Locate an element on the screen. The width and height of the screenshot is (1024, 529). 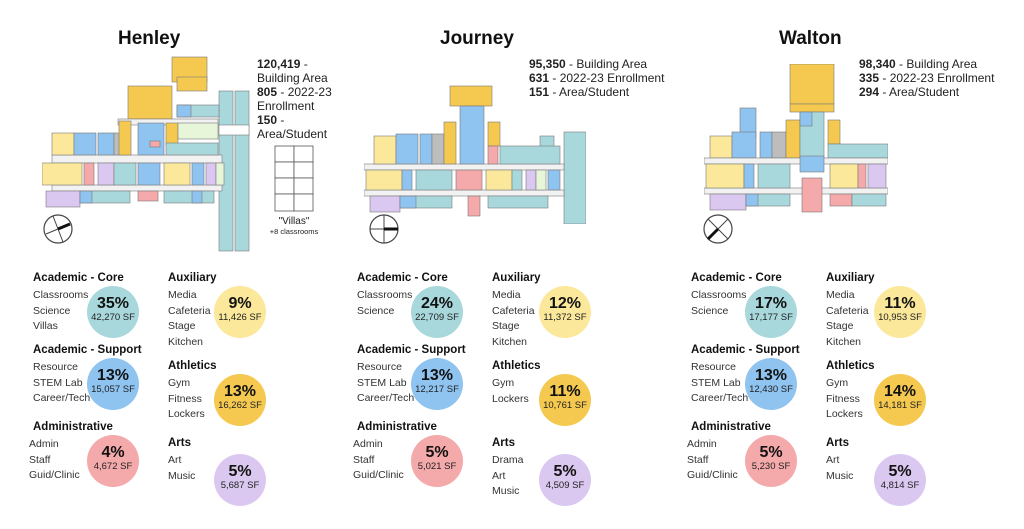
villas-diagram is located at coordinates (294, 178).